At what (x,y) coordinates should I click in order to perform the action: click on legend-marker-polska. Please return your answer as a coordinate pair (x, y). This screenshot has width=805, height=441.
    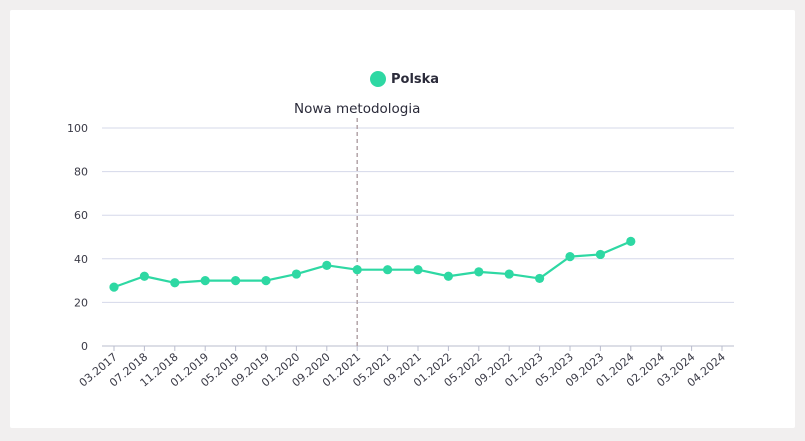
    Looking at the image, I should click on (378, 79).